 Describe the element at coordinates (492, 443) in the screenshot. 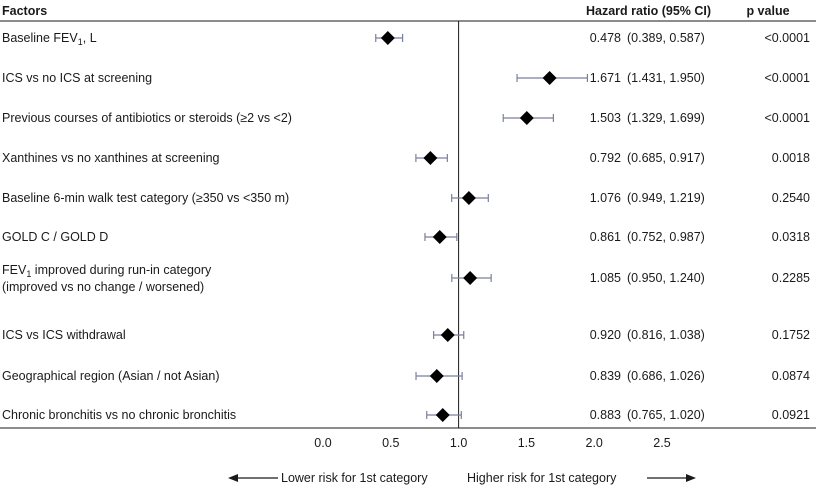

I see `x-axis-ticks: 0.0 0.5 1.0 1.5 2.0 2.5` at that location.